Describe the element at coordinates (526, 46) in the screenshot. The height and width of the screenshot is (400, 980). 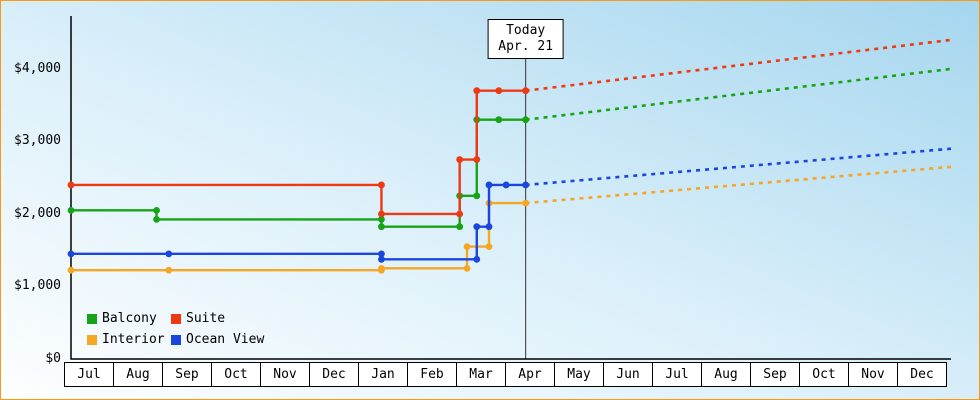
I see `today-flag-line2: Apr. 21` at that location.